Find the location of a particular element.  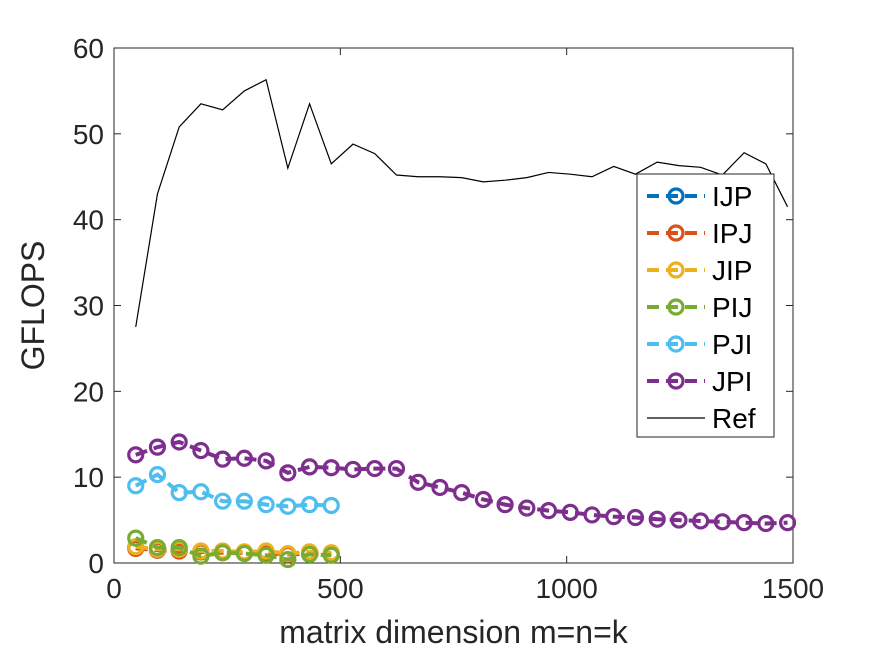

legend-label: JIP is located at coordinates (732, 270).